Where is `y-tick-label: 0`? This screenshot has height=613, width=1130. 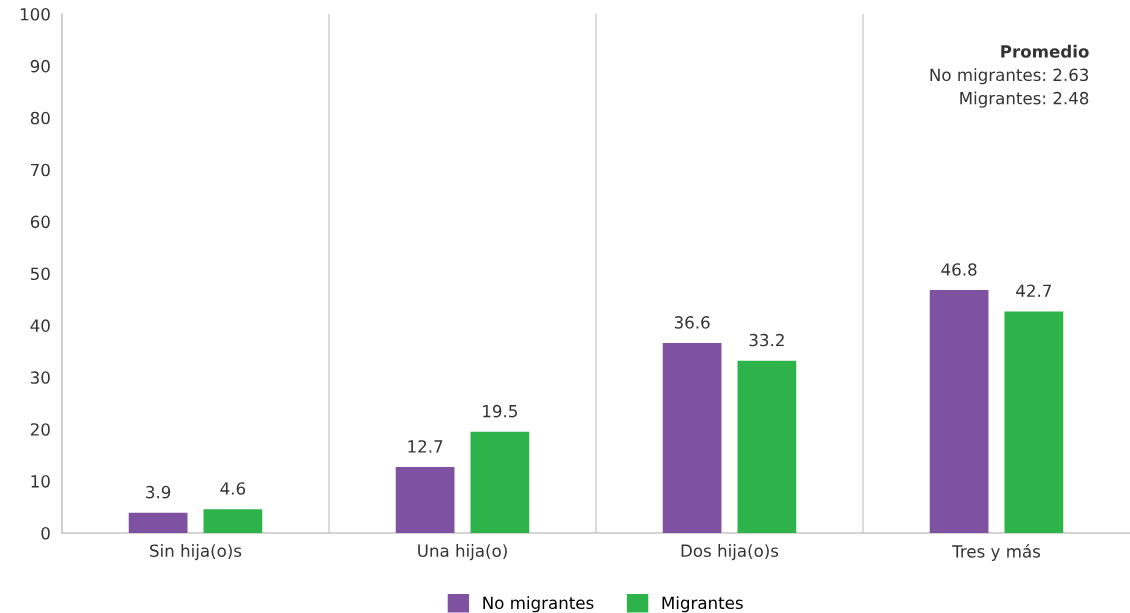 y-tick-label: 0 is located at coordinates (45, 533).